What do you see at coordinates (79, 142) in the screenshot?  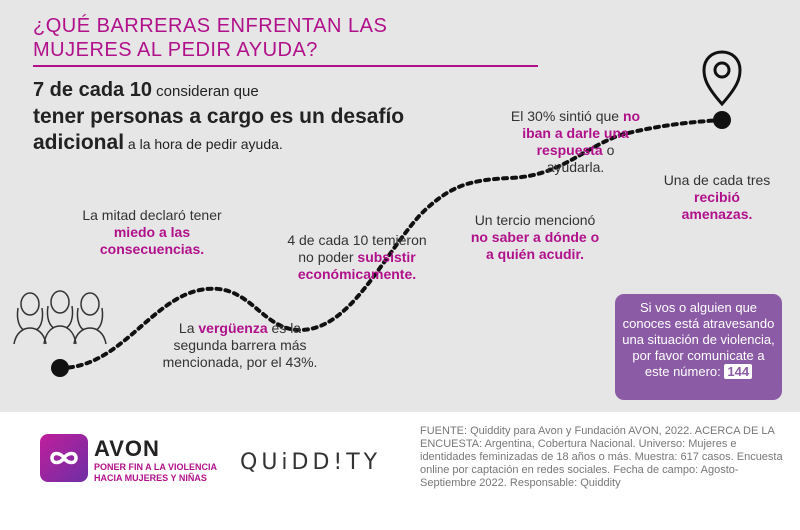 I see `intro-line-3-bold: adicional` at bounding box center [79, 142].